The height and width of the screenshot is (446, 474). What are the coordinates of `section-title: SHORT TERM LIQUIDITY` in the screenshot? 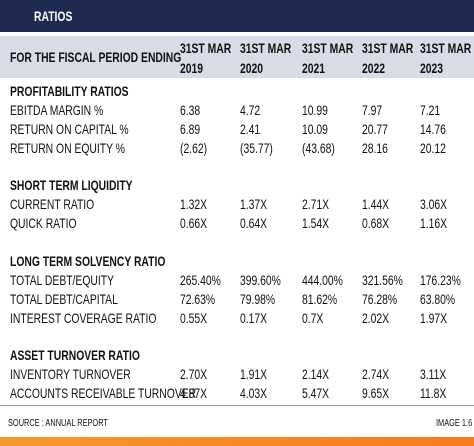 It's located at (71, 185).